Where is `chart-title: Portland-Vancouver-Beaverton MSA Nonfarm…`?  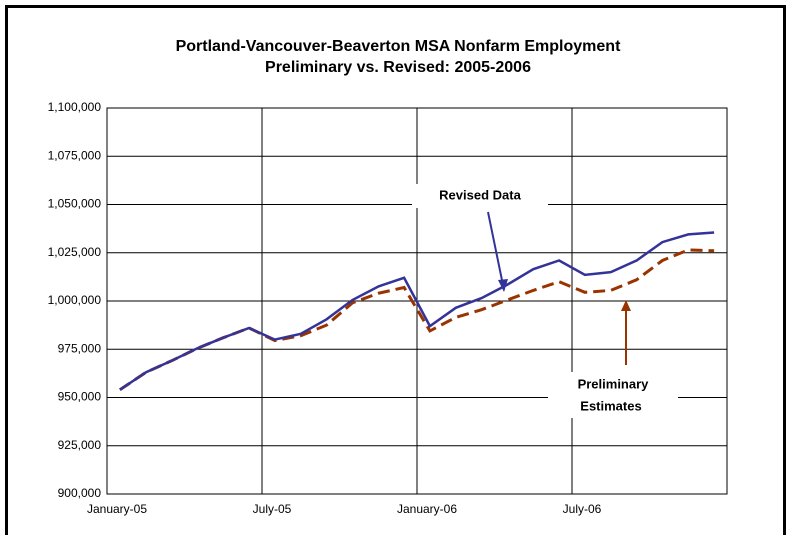
chart-title: Portland-Vancouver-Beaverton MSA Nonfarm… is located at coordinates (398, 46).